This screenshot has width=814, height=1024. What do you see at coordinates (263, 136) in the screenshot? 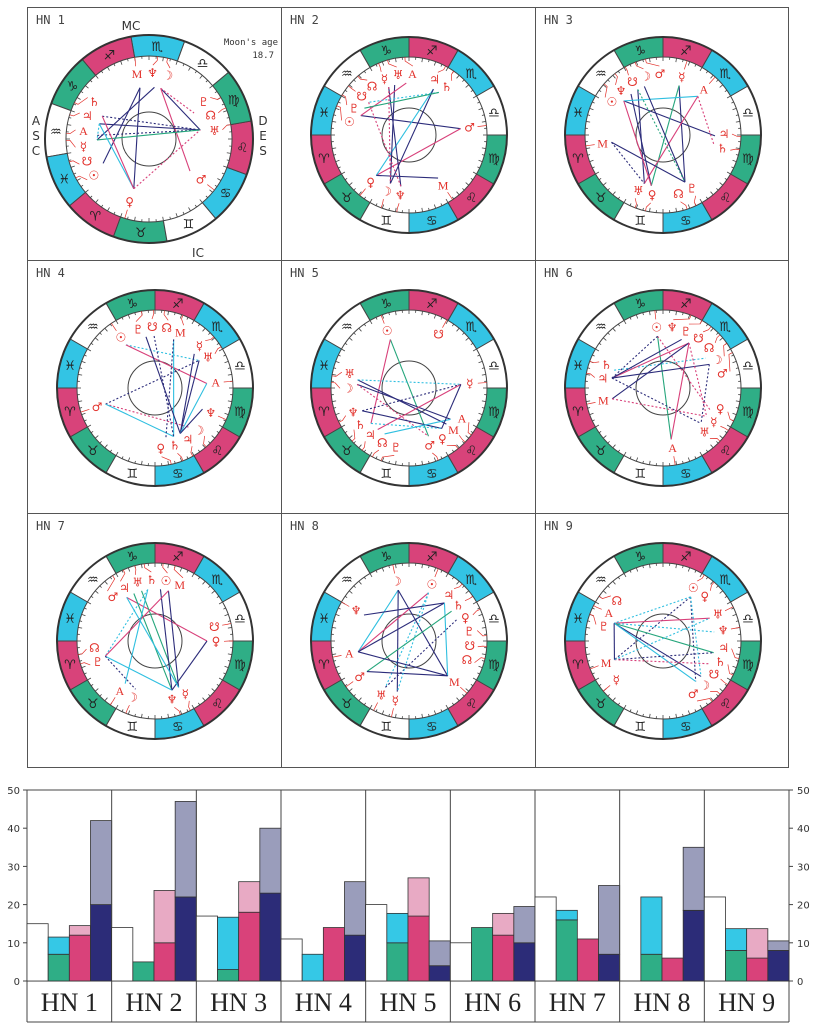
I see `des-label: DES` at bounding box center [263, 136].